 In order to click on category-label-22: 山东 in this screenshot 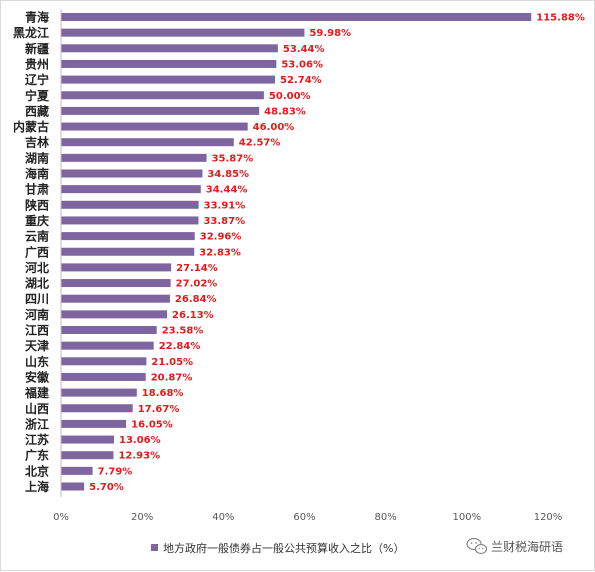, I will do `click(37, 361)`.